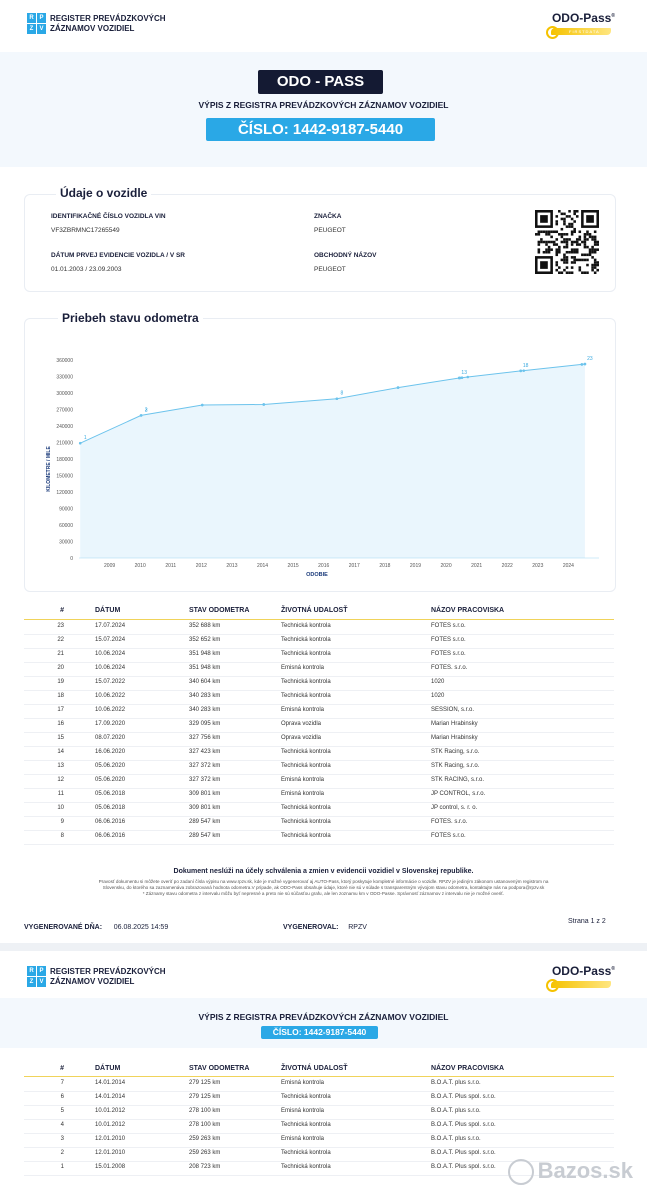 The width and height of the screenshot is (647, 1200). What do you see at coordinates (110, 626) in the screenshot?
I see `row-date: 17.07.2024` at bounding box center [110, 626].